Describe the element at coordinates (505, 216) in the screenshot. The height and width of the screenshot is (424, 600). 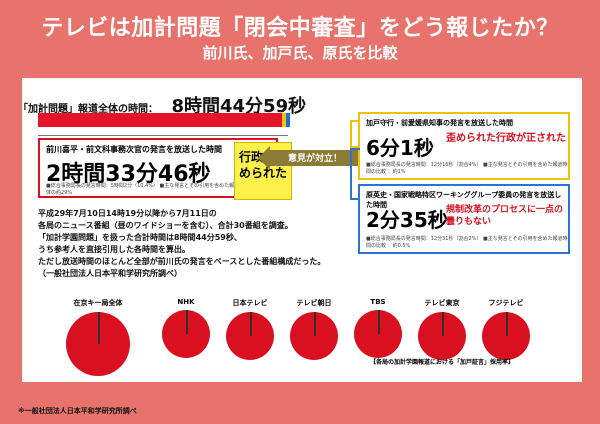
I see `hara-red-text: 規制改革のプロセスに一点の曇りもない` at that location.